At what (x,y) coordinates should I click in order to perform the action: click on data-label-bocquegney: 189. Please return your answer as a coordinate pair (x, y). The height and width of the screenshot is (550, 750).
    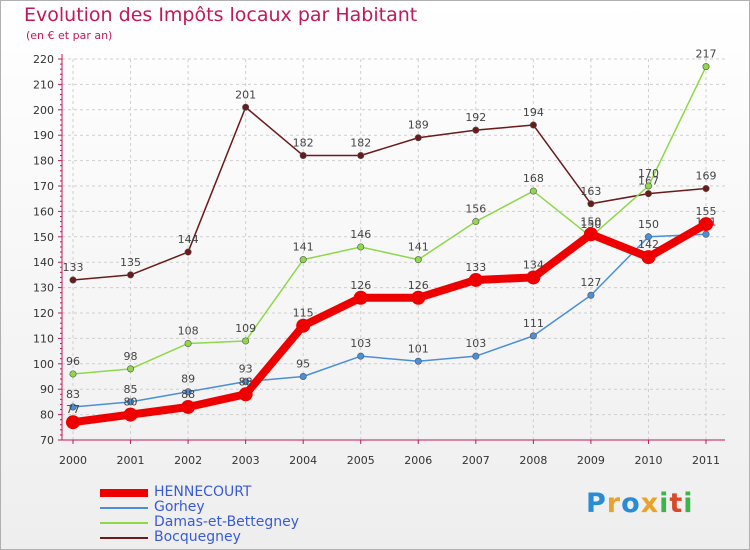
    Looking at the image, I should click on (418, 125).